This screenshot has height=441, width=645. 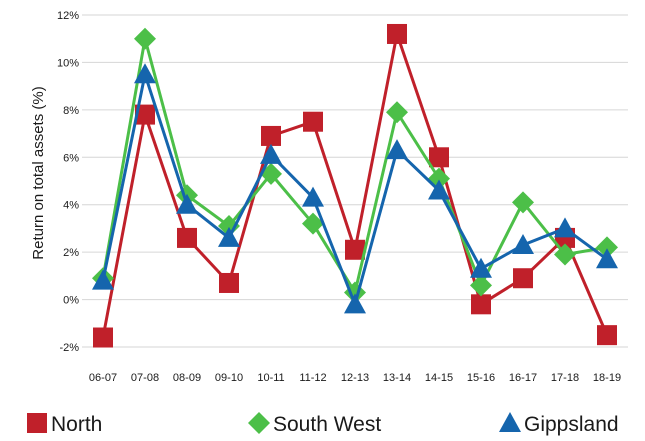 I want to click on x-tick-label: 14-15, so click(x=439, y=378).